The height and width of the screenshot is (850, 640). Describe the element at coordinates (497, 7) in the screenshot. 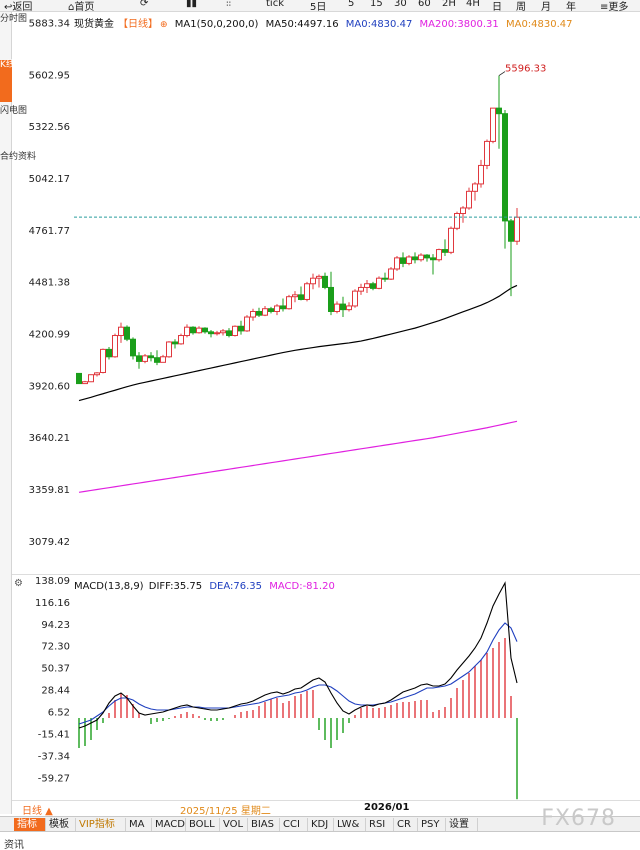

I see `tab-day: 日` at that location.